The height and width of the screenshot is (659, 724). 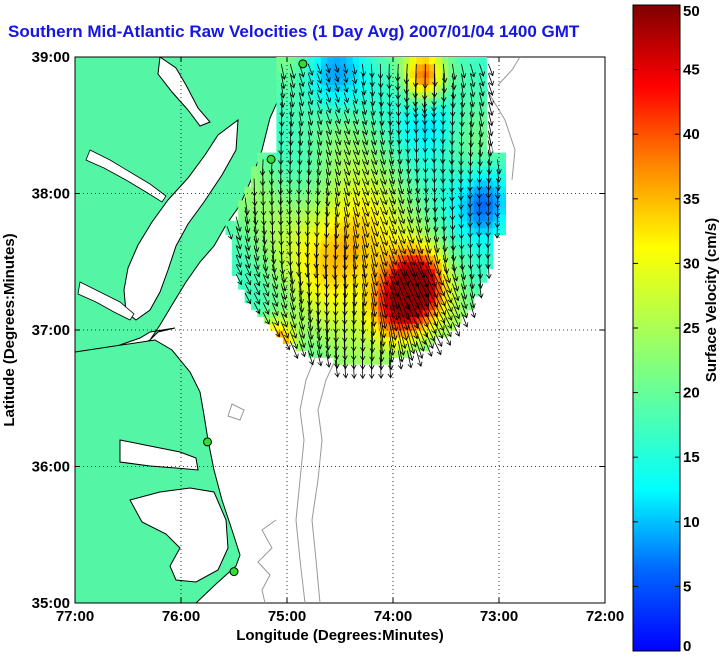 What do you see at coordinates (691, 328) in the screenshot?
I see `colorbar-tick-label: 25` at bounding box center [691, 328].